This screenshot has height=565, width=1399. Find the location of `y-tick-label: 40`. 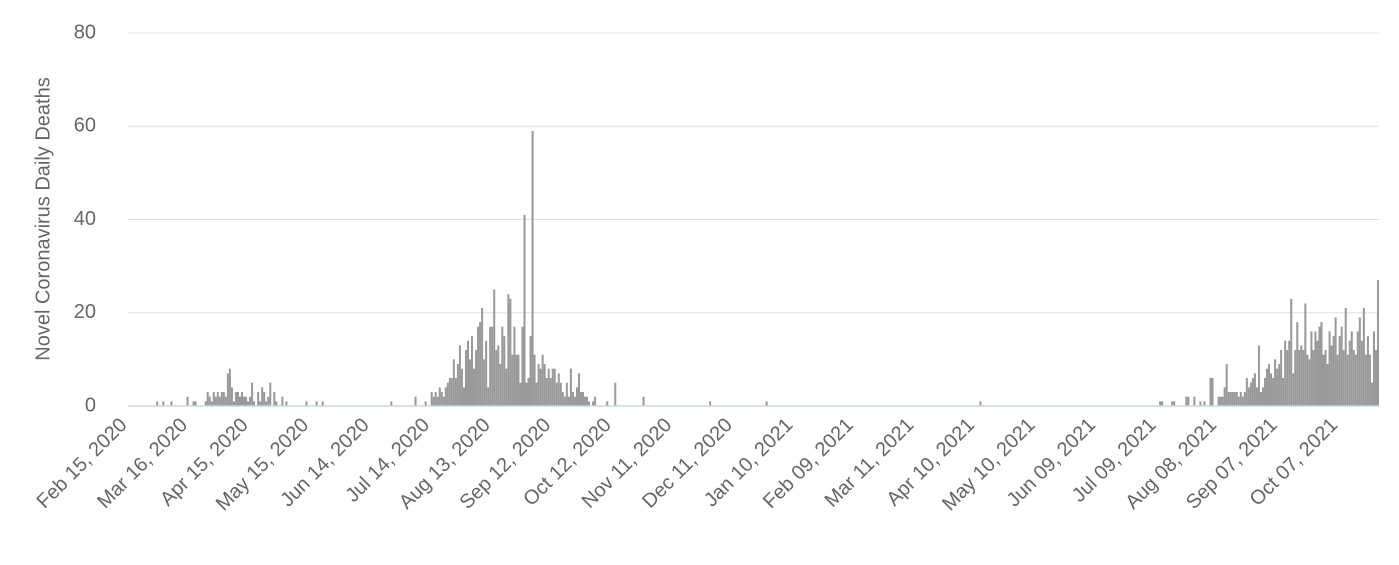

y-tick-label: 40 is located at coordinates (85, 219).